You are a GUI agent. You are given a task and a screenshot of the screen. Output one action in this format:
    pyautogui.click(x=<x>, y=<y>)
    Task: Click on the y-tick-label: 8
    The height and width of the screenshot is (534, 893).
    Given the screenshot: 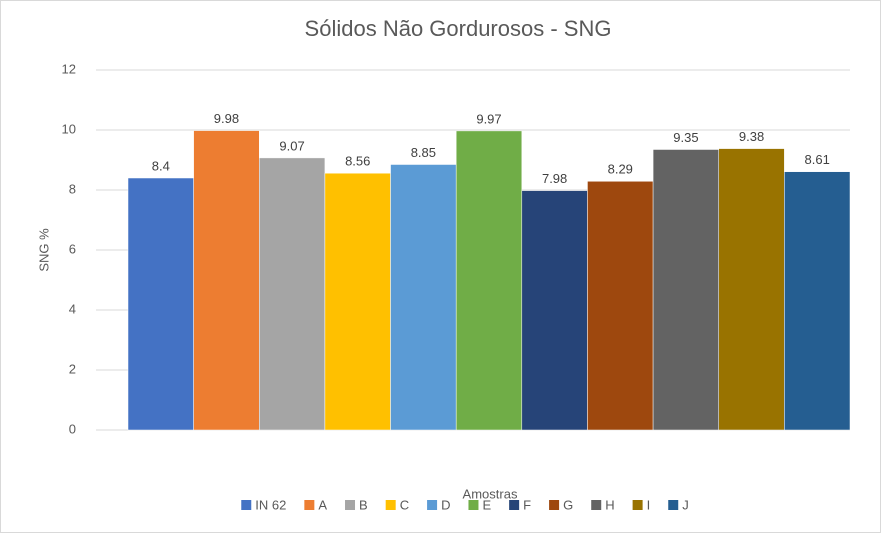 What is the action you would take?
    pyautogui.click(x=72, y=188)
    